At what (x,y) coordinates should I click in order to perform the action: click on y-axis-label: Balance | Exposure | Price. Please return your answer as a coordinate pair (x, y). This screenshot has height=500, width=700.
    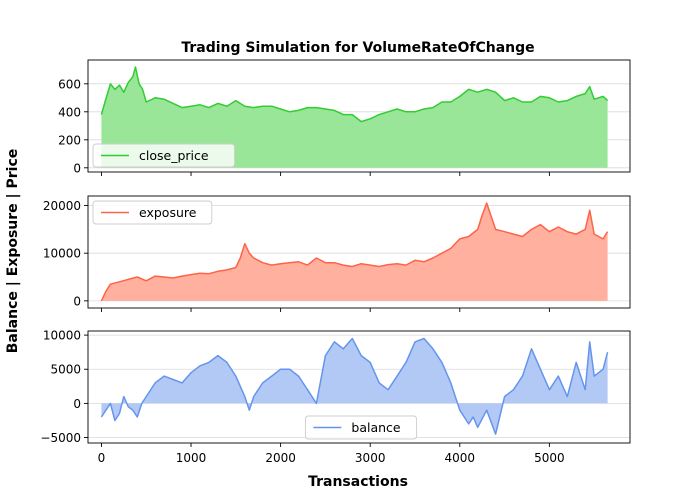
    Looking at the image, I should click on (13, 251).